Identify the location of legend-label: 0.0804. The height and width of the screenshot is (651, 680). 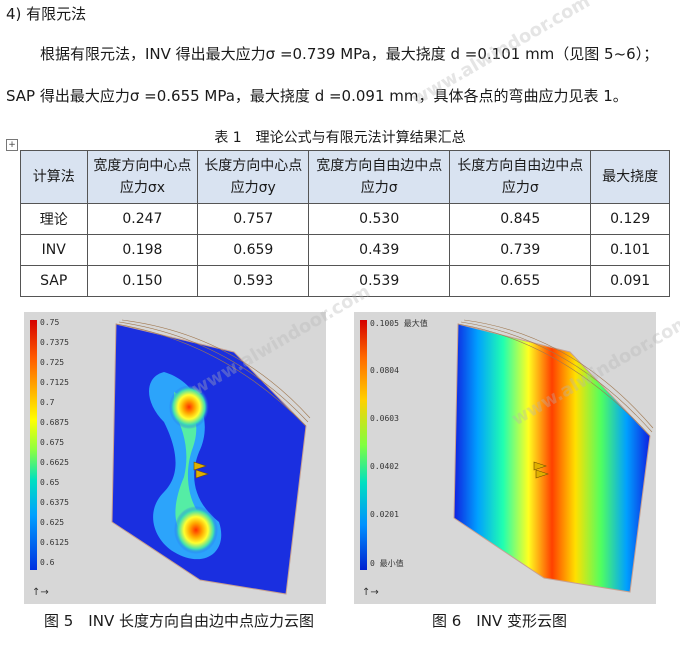
(384, 370).